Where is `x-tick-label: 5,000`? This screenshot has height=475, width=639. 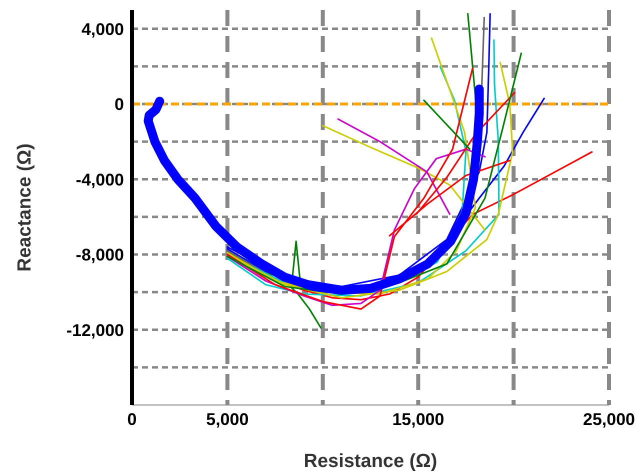 x-tick-label: 5,000 is located at coordinates (227, 420).